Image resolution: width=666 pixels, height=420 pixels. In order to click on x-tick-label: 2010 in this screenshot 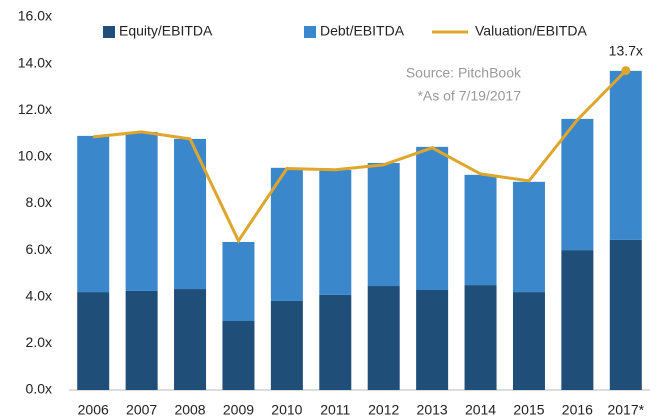, I will do `click(286, 410)`.